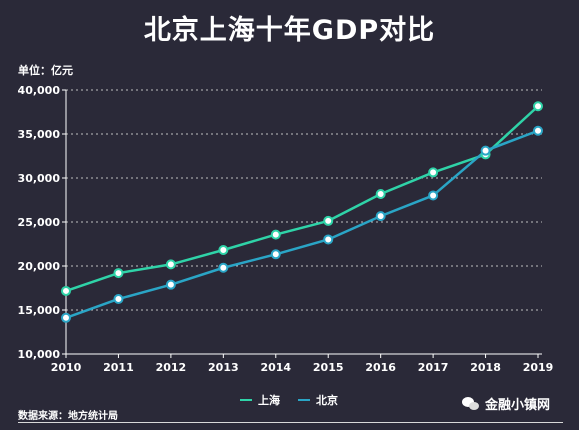  I want to click on footer-divider, so click(290, 422).